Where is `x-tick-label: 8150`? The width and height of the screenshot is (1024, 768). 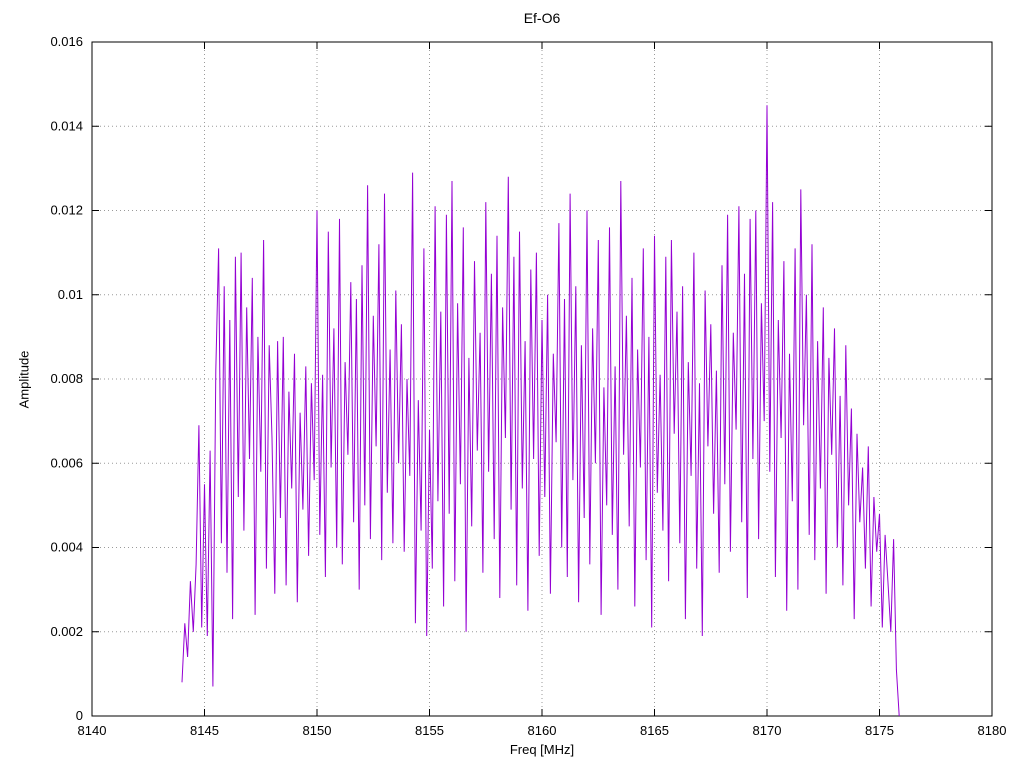
x-tick-label: 8150 is located at coordinates (317, 730).